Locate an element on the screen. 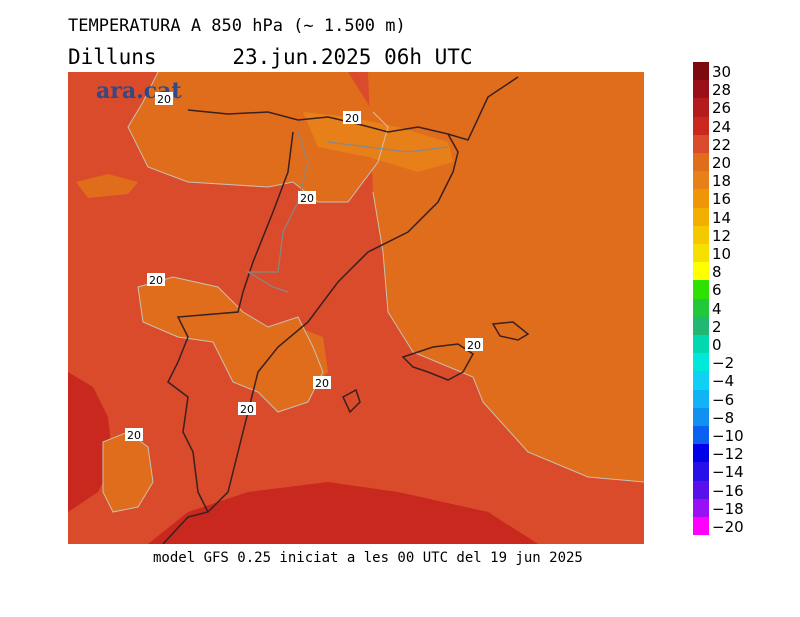 The width and height of the screenshot is (800, 617). mallorca-coast is located at coordinates (437, 362).